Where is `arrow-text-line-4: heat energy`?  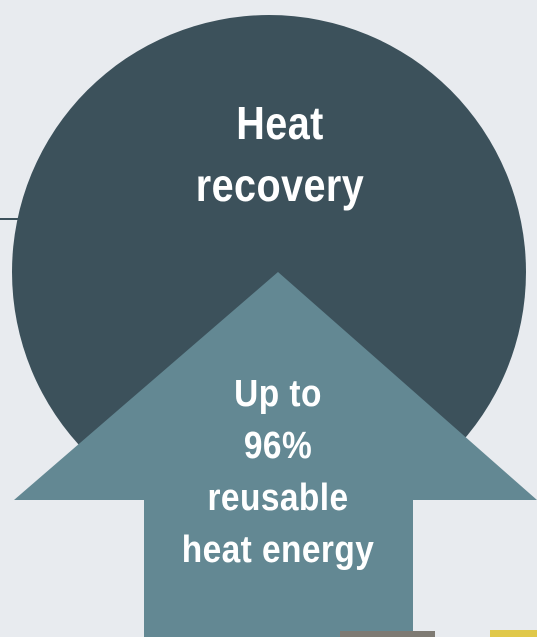
arrow-text-line-4: heat energy is located at coordinates (278, 550).